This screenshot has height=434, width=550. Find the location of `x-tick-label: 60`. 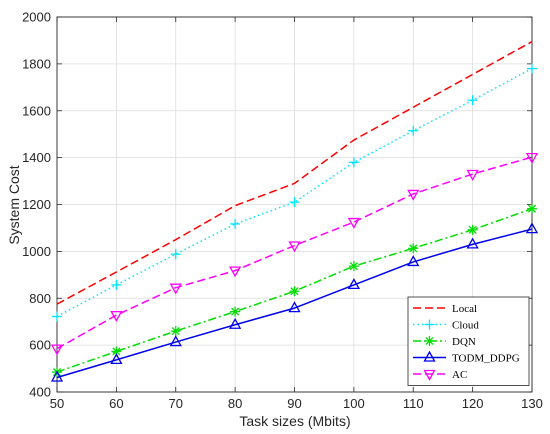

x-tick-label: 60 is located at coordinates (116, 403).